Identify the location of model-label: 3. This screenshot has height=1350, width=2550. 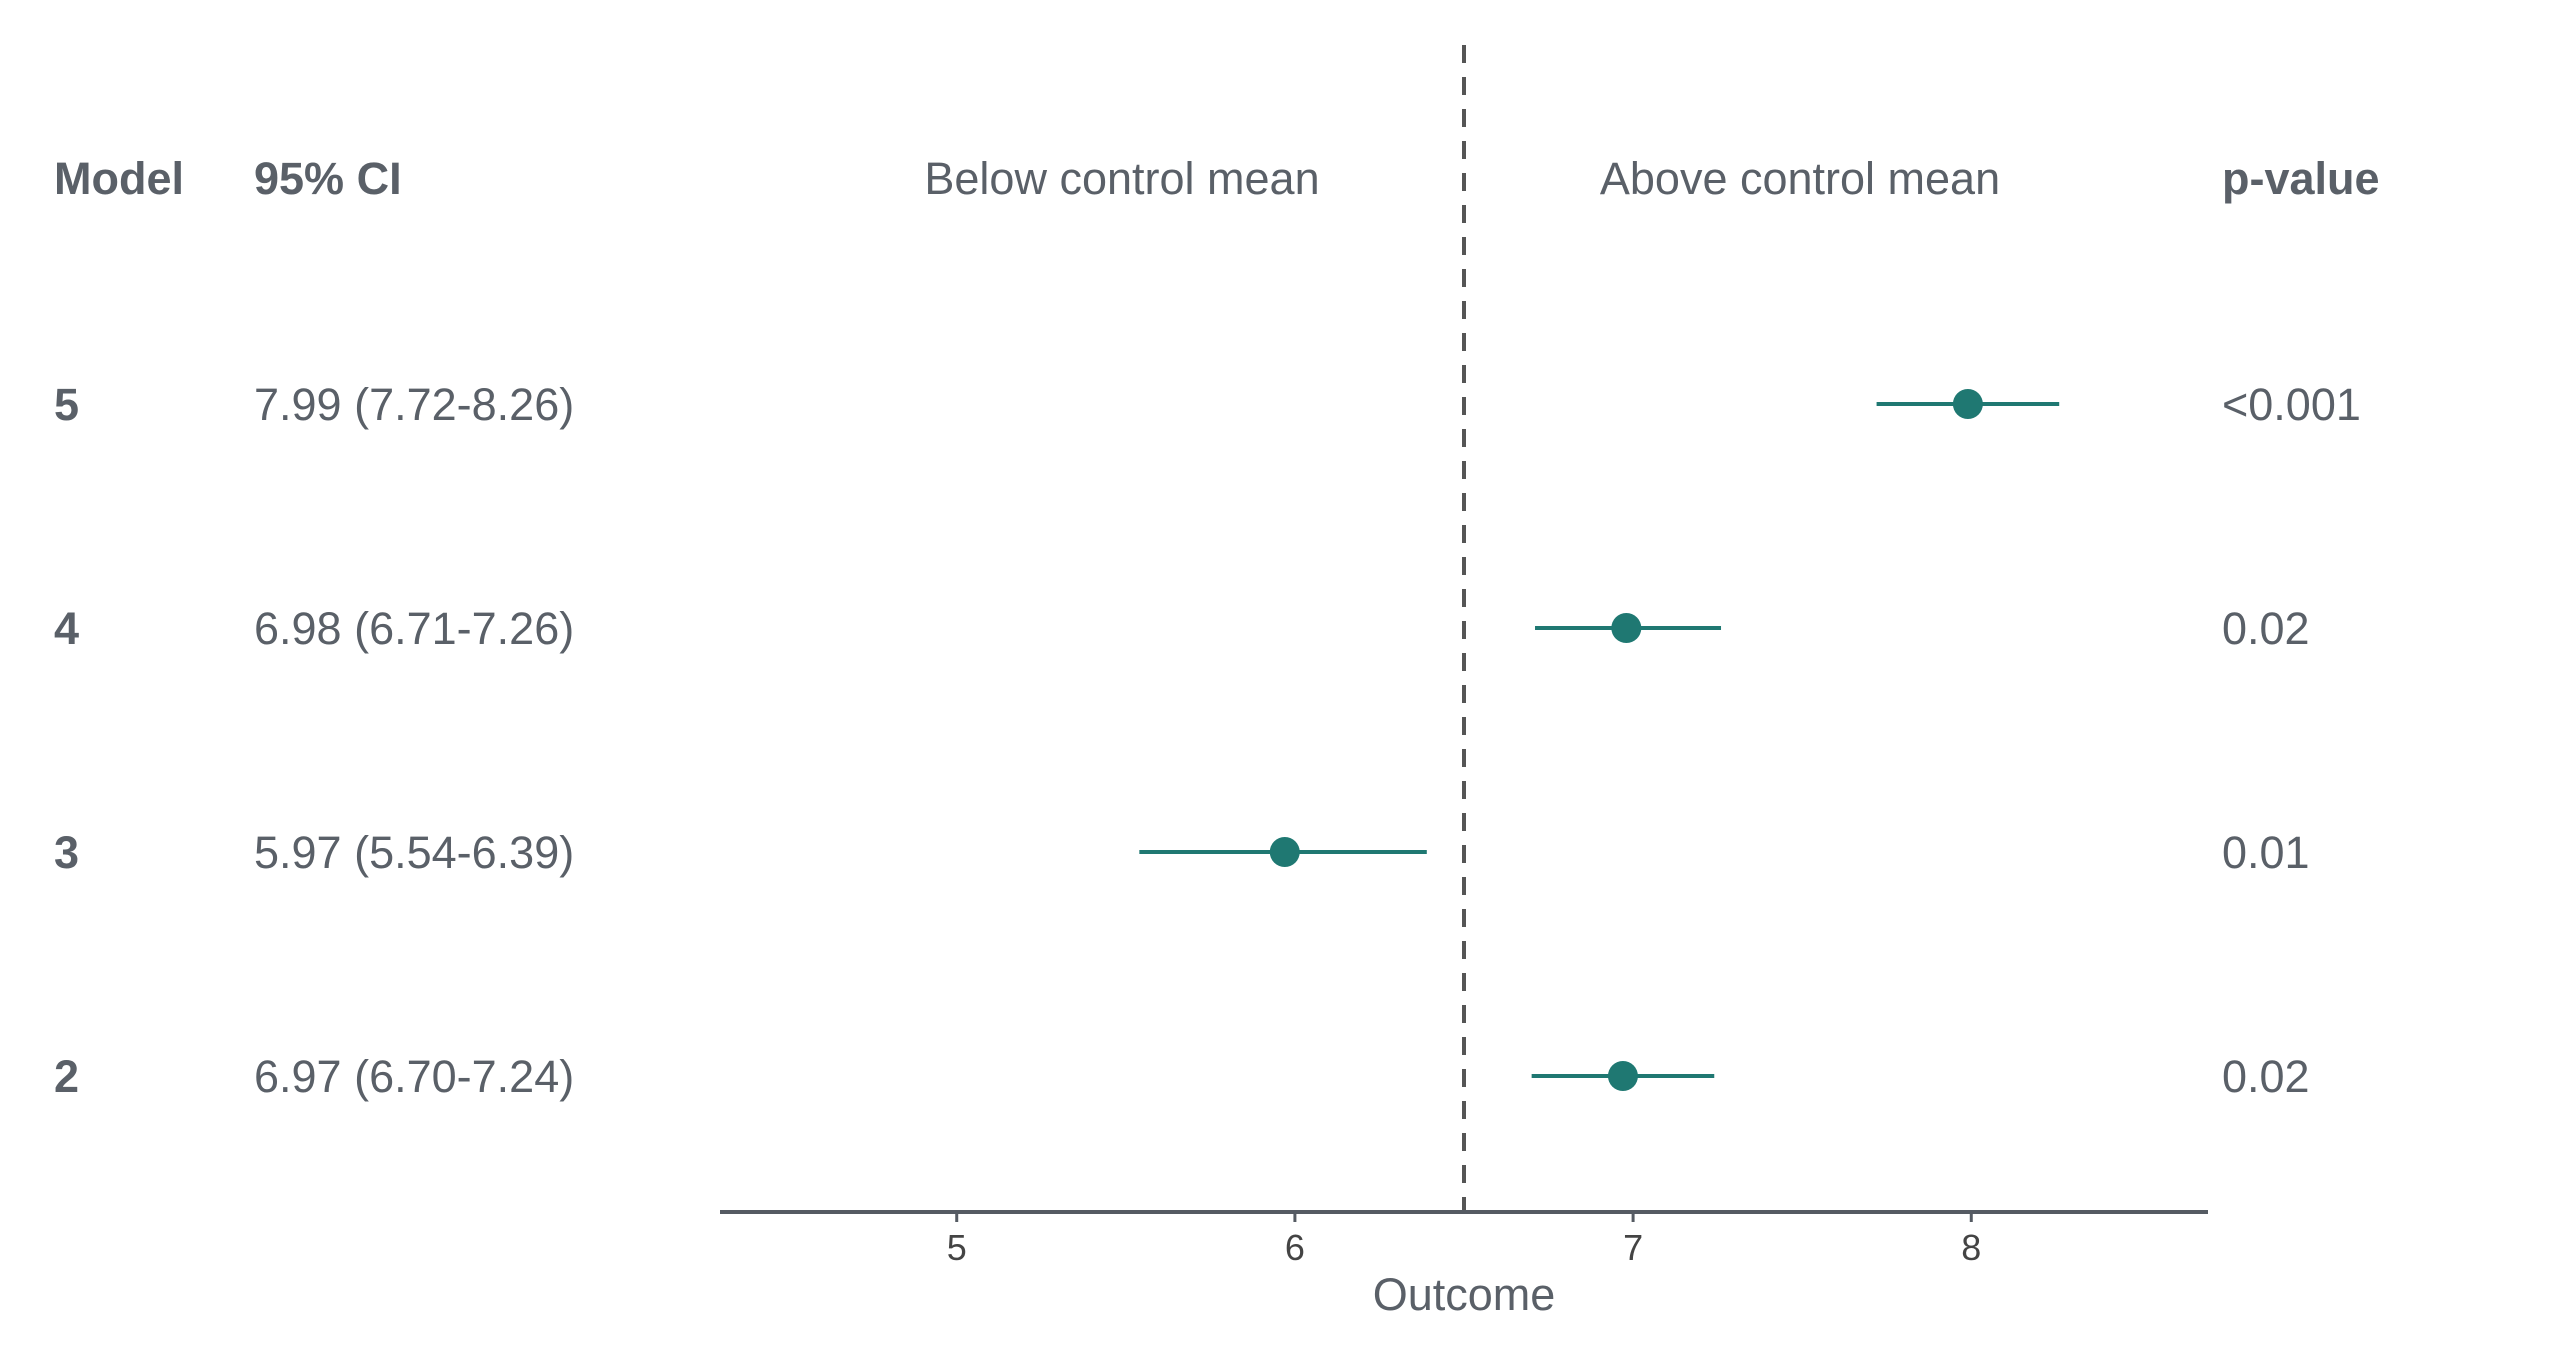
(66, 852).